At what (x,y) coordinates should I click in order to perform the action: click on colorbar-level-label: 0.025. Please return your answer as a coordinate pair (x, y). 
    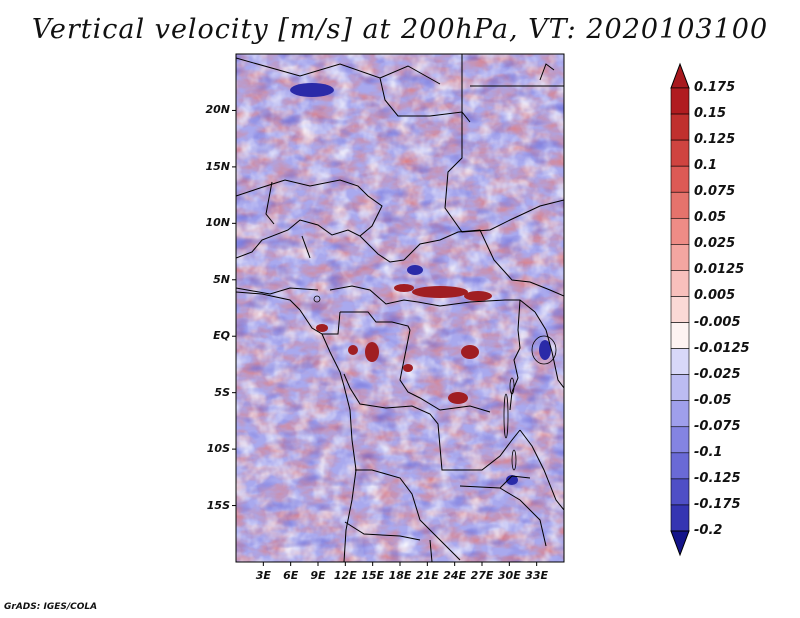
    Looking at the image, I should click on (715, 244).